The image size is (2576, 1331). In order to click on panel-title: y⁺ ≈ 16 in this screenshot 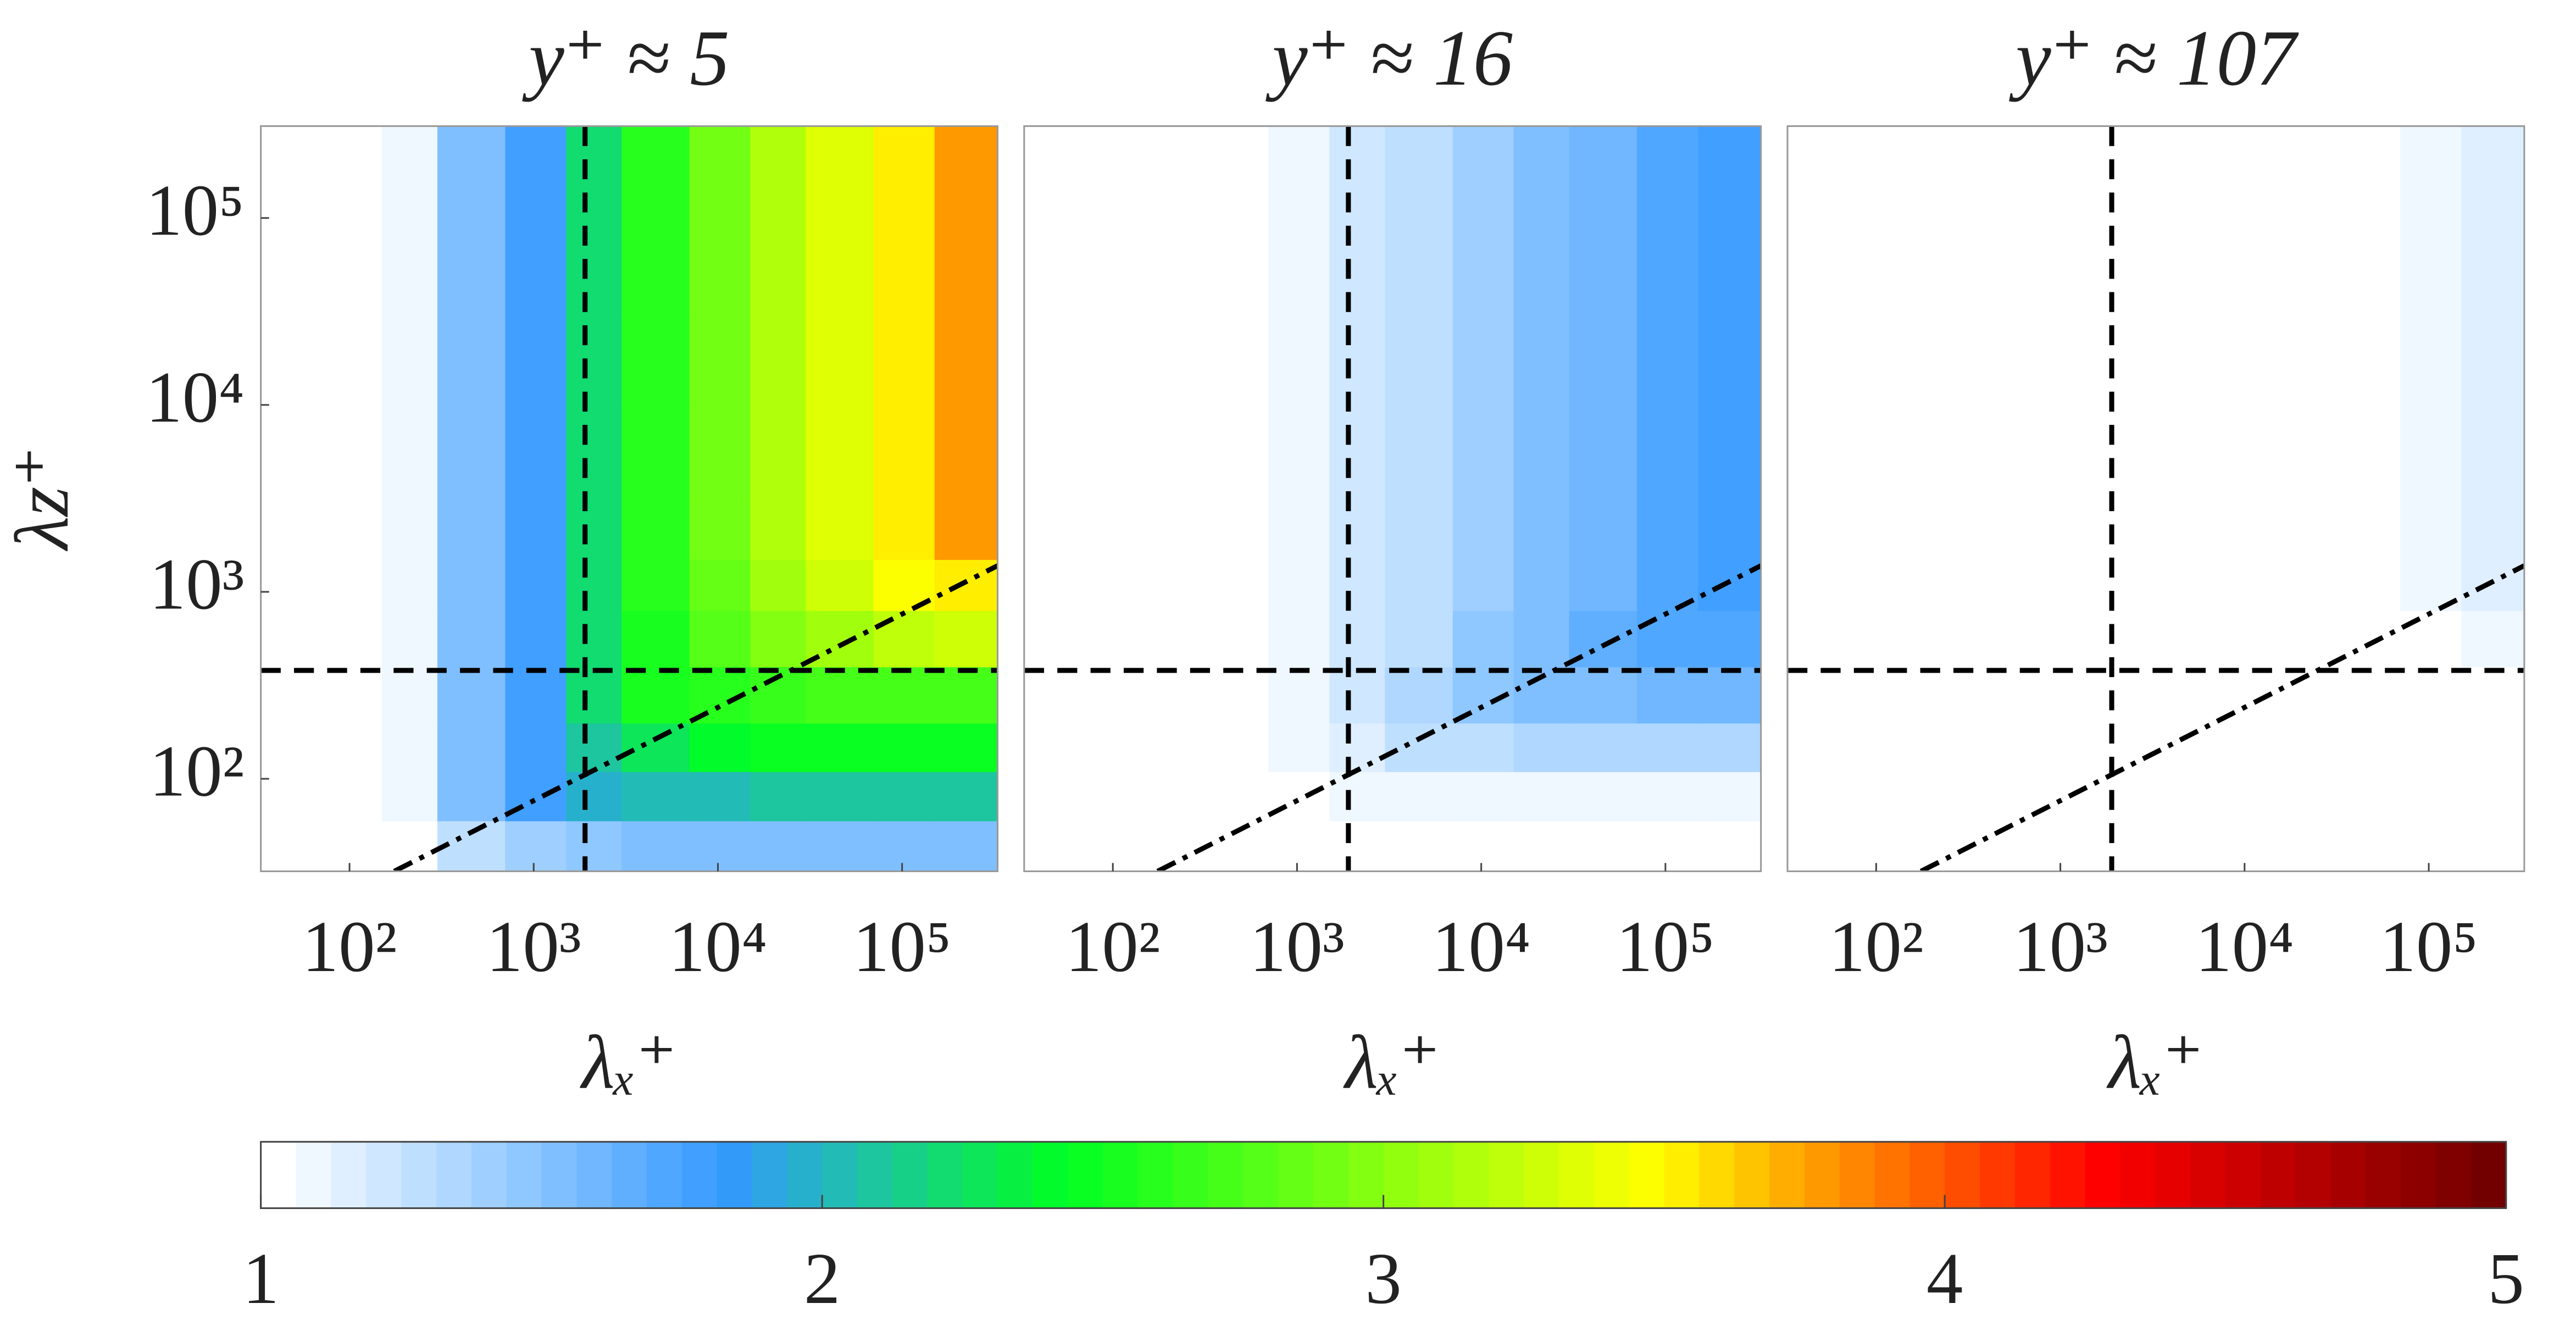, I will do `click(1389, 58)`.